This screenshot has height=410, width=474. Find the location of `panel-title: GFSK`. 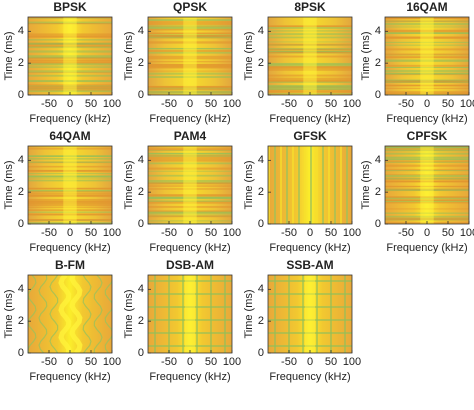

panel-title: GFSK is located at coordinates (310, 136).